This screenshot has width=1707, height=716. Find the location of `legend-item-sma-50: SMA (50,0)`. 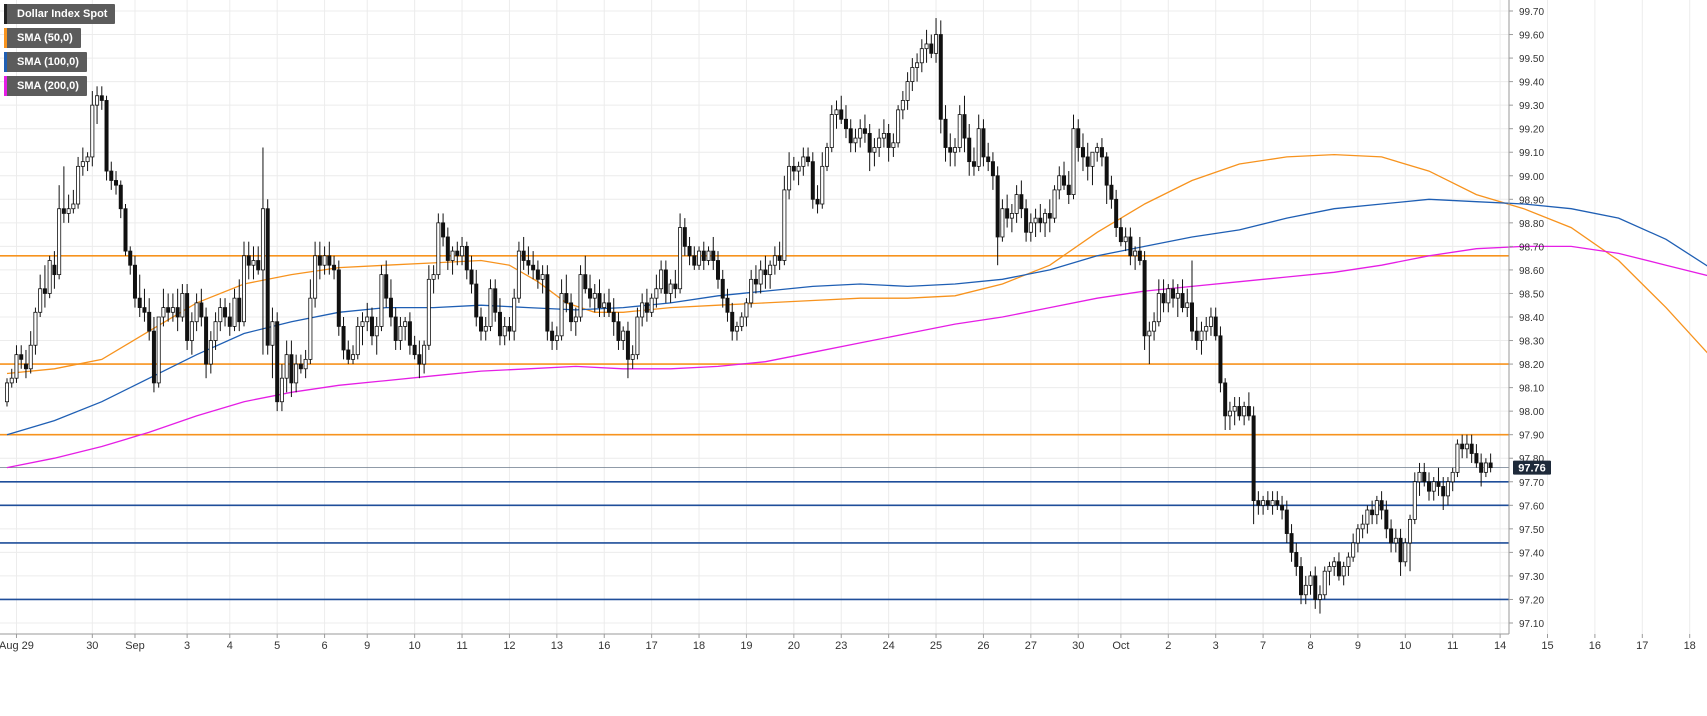

legend-item-sma-50: SMA (50,0) is located at coordinates (42, 38).